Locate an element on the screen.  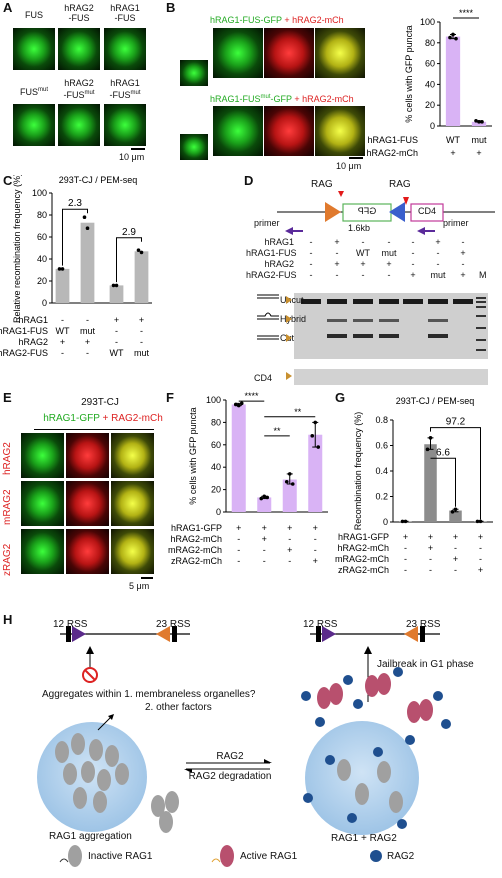
legend-inactive-rag1-icon is located at coordinates (75, 856).